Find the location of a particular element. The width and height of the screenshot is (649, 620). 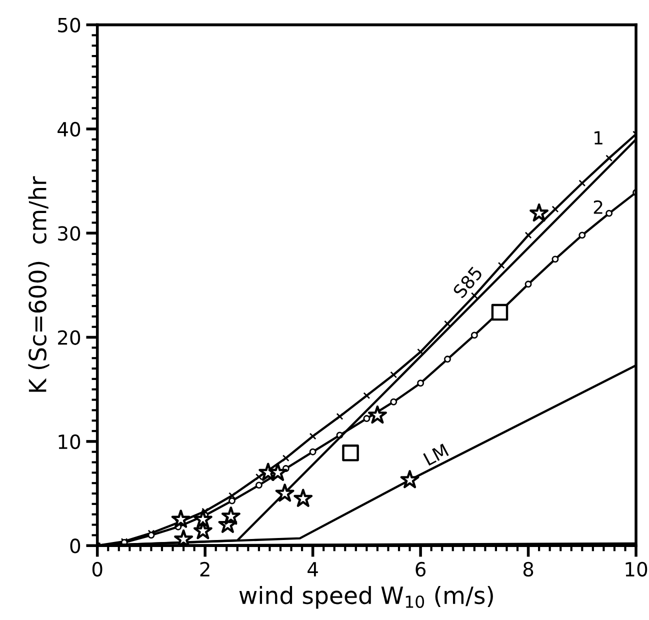

series-label: 1 is located at coordinates (598, 137).